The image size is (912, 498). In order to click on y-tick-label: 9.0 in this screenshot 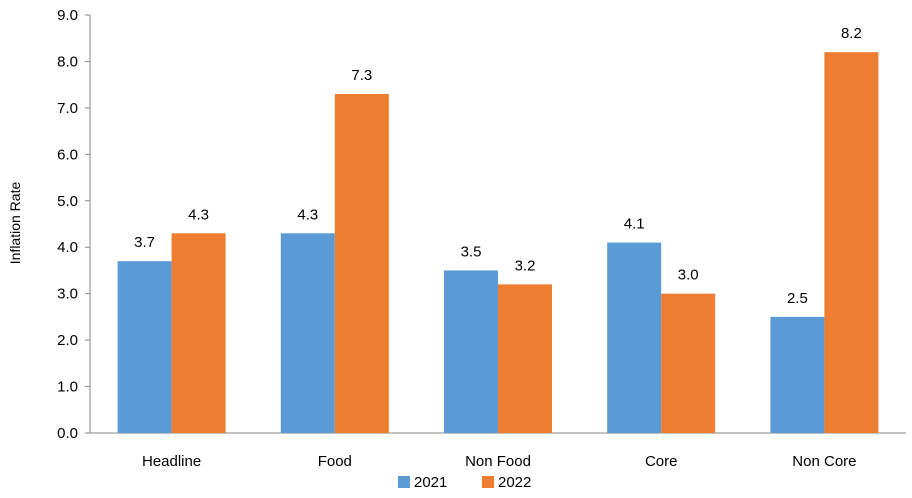, I will do `click(67, 15)`.